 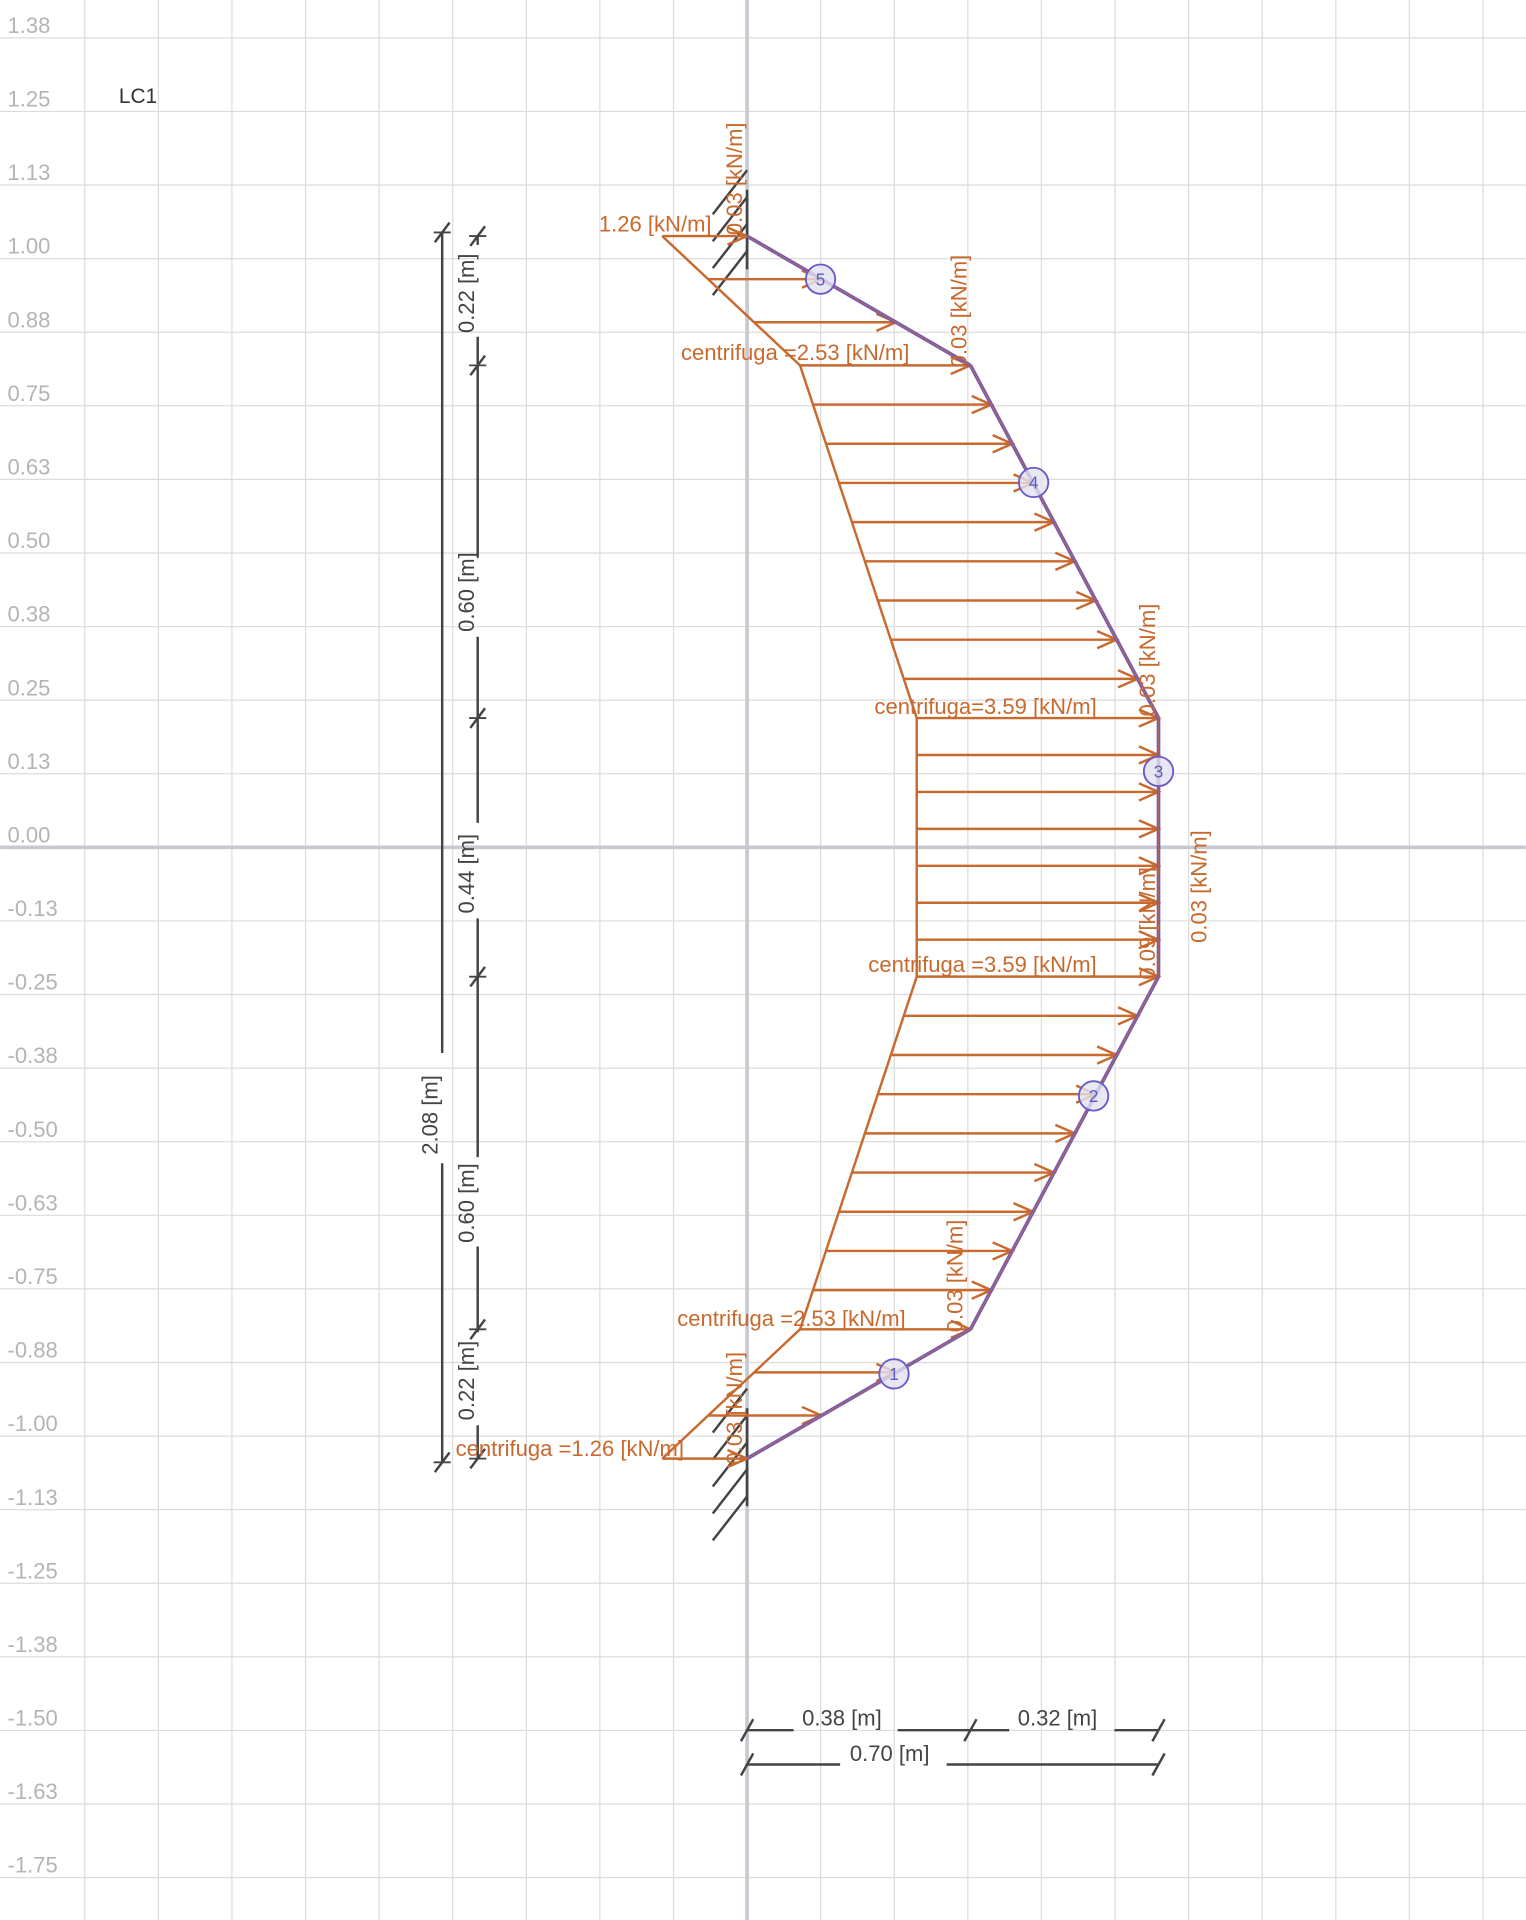 I want to click on load-label-top: 1.26 [kN/m], so click(x=655, y=223).